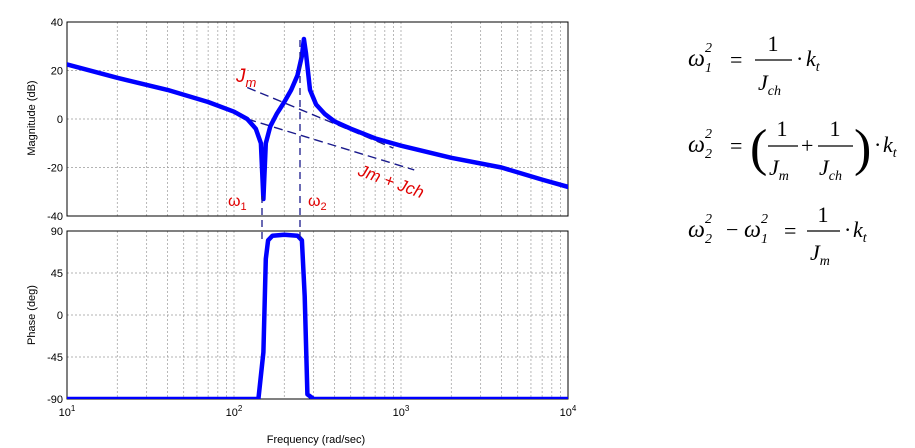 This screenshot has height=448, width=915. I want to click on annotation-jm: Jm, so click(246, 78).